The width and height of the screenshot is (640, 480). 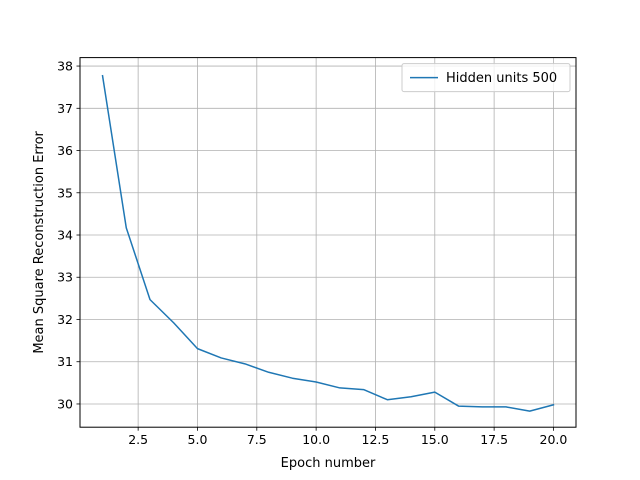 I want to click on y-tick-label: 31, so click(x=65, y=361).